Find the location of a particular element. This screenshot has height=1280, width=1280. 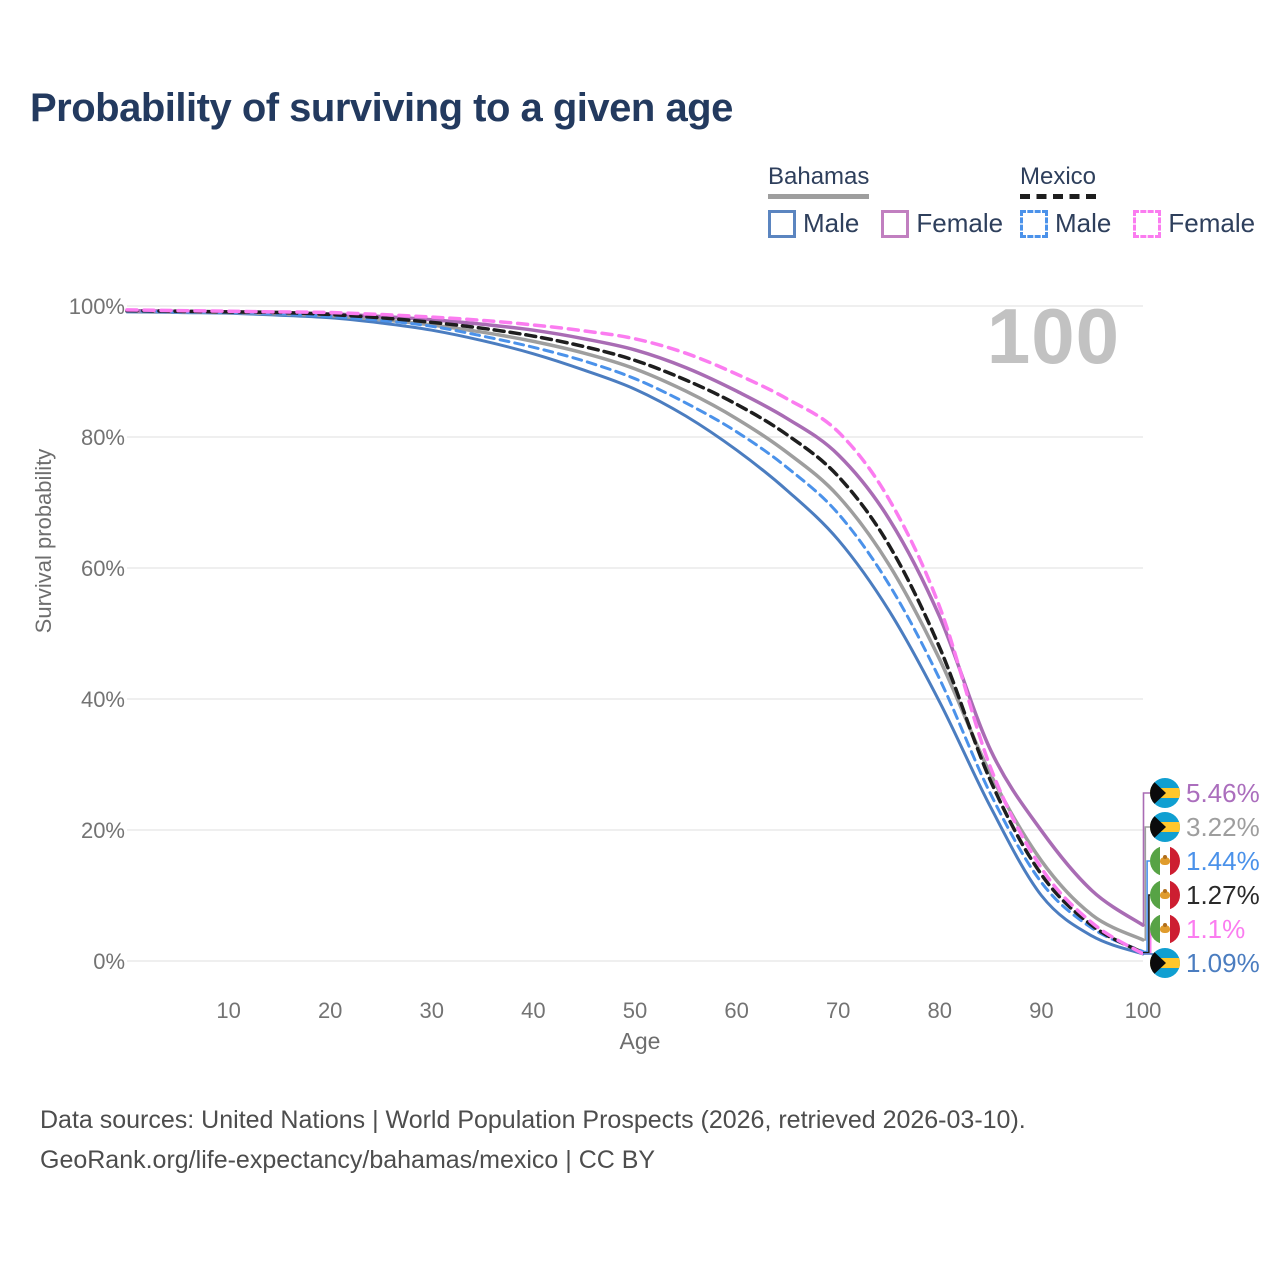

x-tick-label: 100 is located at coordinates (1143, 1010).